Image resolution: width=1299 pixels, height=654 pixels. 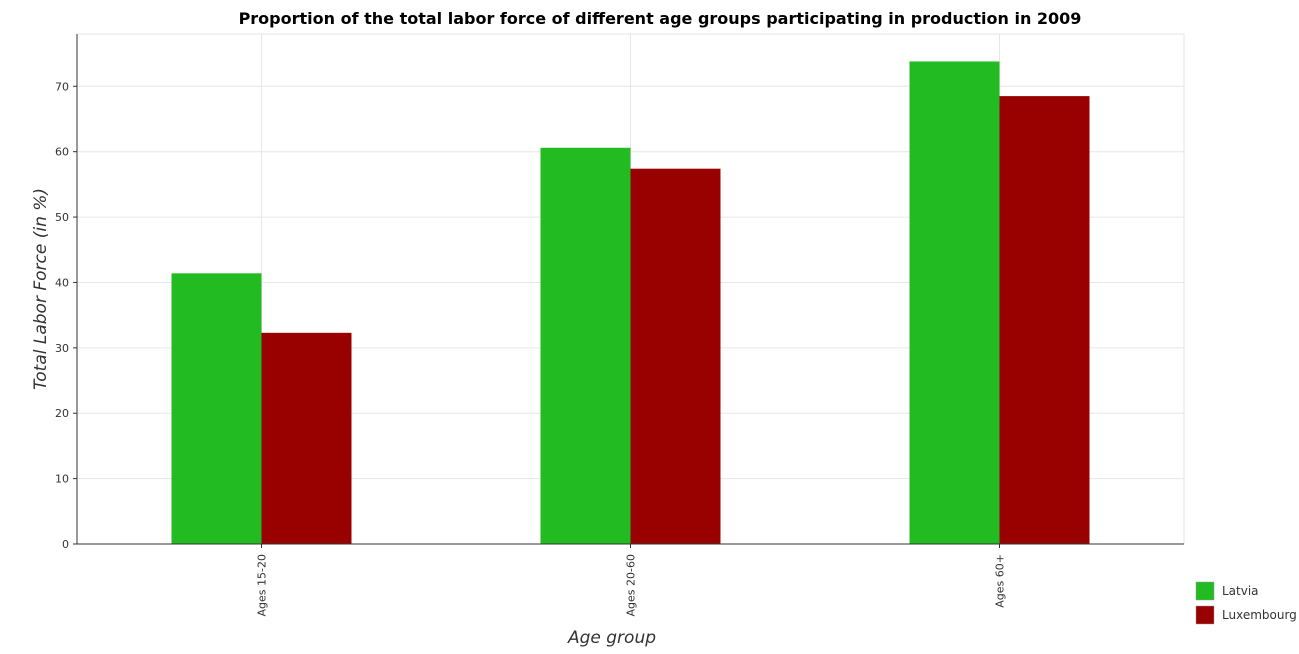 I want to click on y-tick-label: 40, so click(x=62, y=282).